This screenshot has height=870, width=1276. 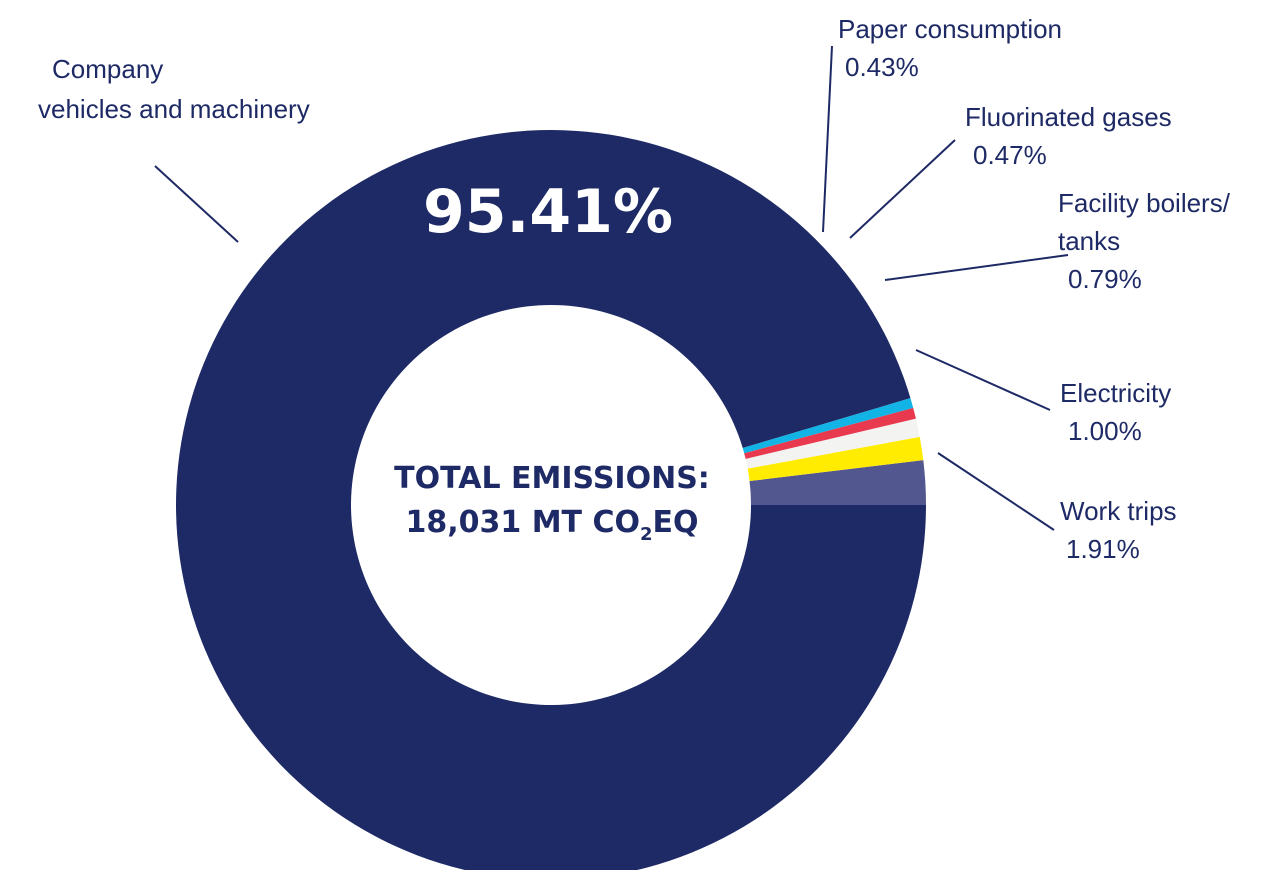 I want to click on leader-line-worktrips, so click(x=996, y=491).